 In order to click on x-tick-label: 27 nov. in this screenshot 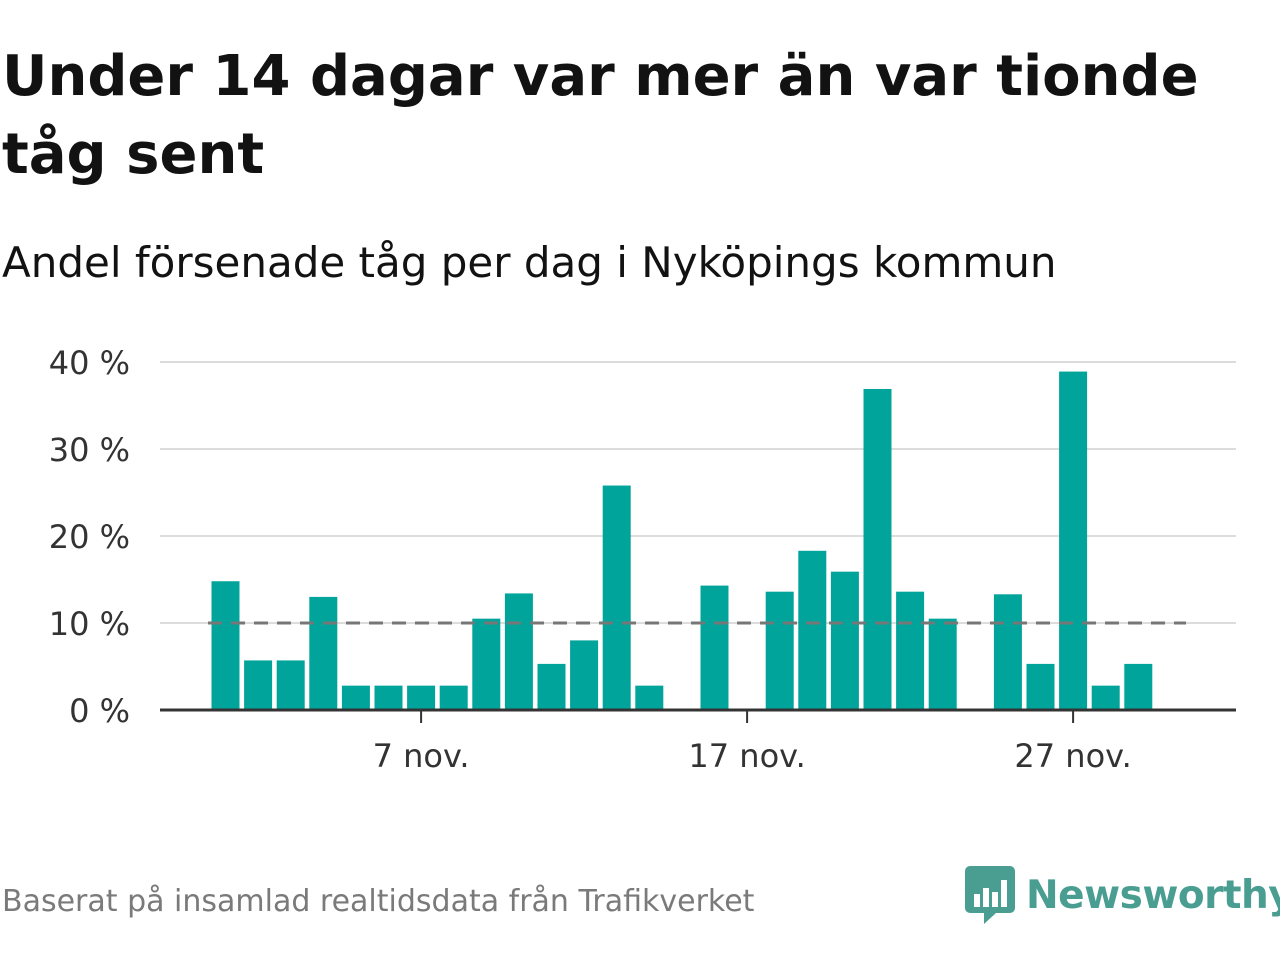, I will do `click(1072, 756)`.